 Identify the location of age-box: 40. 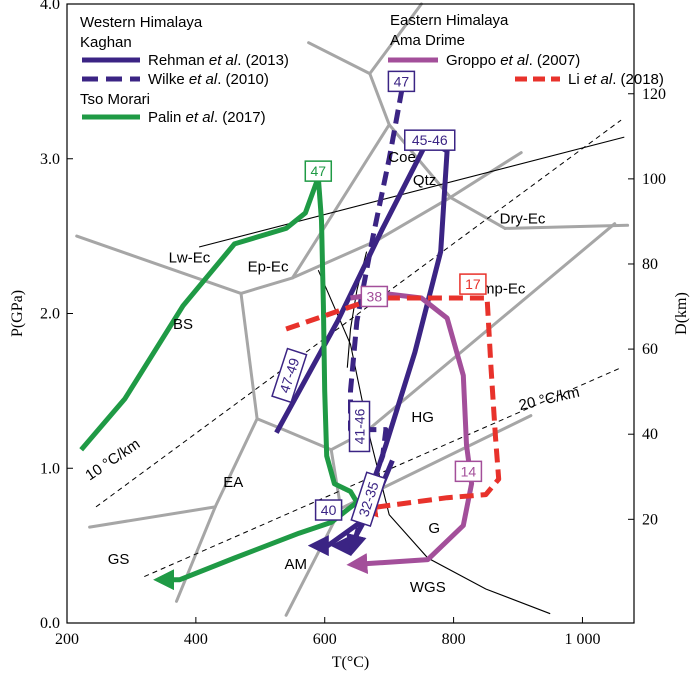
(328, 510).